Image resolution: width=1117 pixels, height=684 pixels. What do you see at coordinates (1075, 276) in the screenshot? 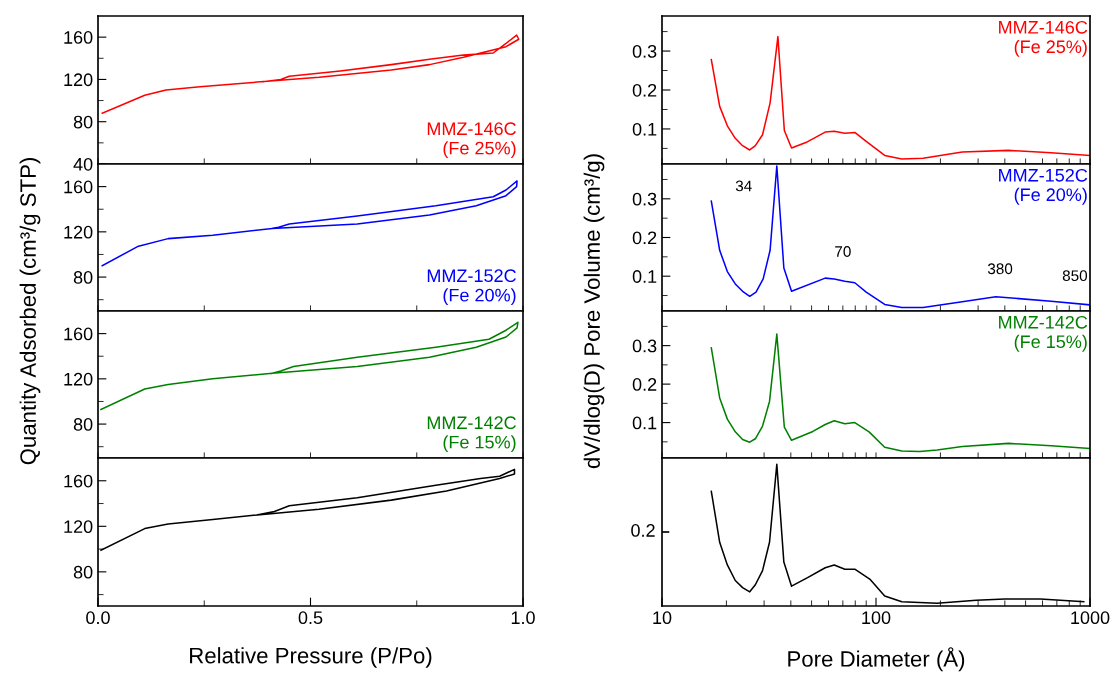
I see `annotation: 850` at bounding box center [1075, 276].